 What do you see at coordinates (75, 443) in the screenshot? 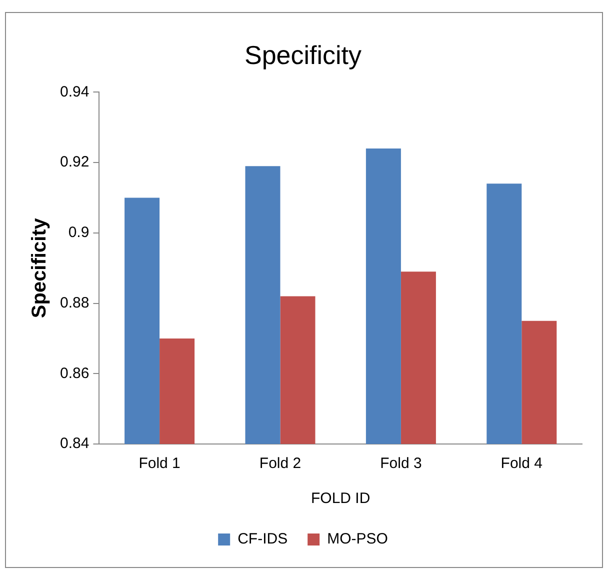
I see `y-tick-label: 0.84` at bounding box center [75, 443].